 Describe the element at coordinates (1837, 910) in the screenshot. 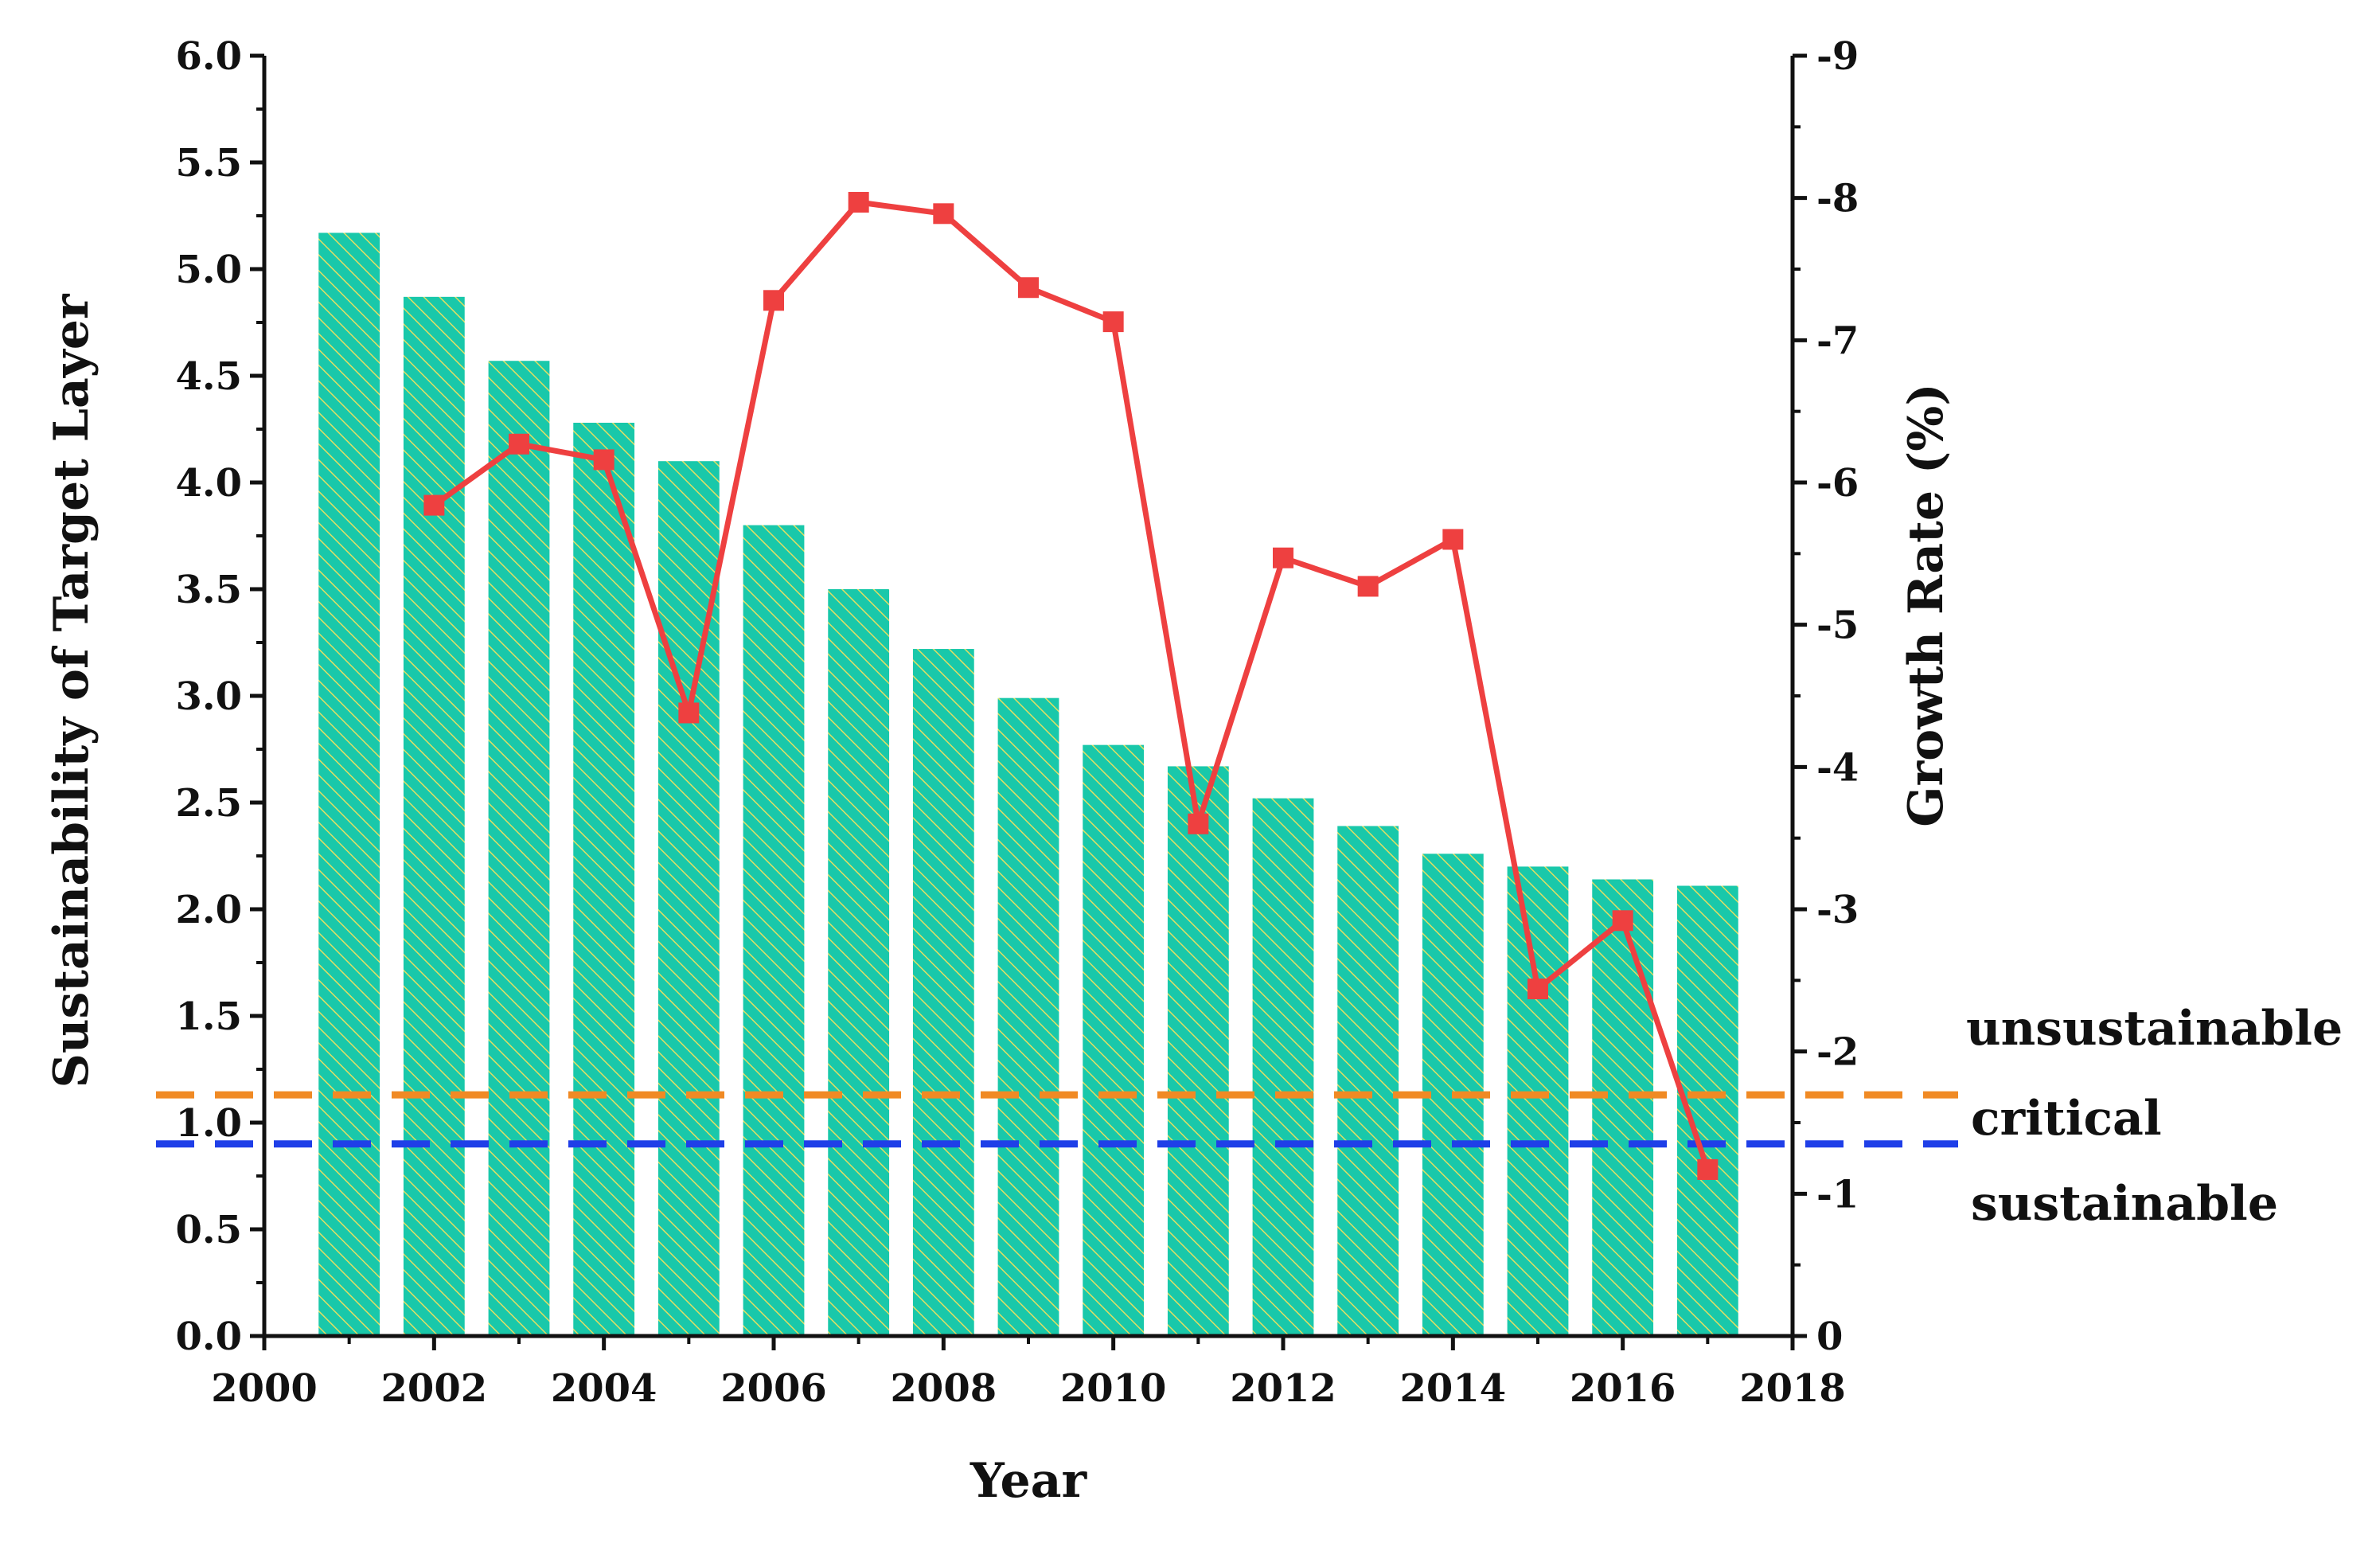

I see `y2-tick-label: -3` at that location.